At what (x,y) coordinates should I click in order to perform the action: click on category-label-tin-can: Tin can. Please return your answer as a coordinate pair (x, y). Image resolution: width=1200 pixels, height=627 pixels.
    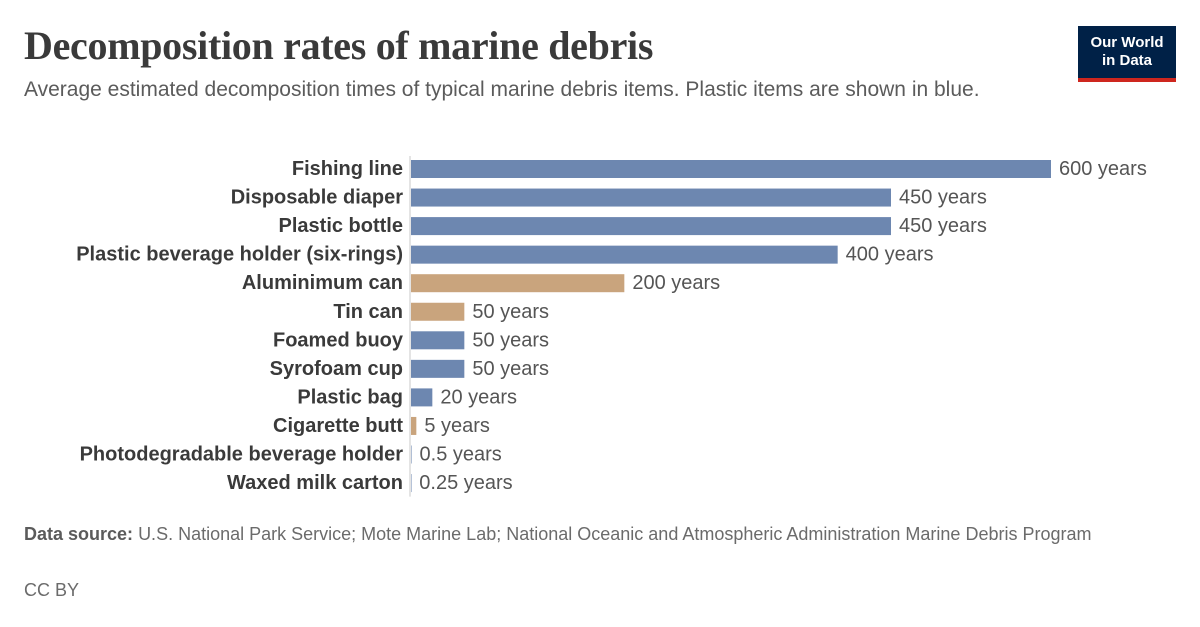
    Looking at the image, I should click on (368, 312).